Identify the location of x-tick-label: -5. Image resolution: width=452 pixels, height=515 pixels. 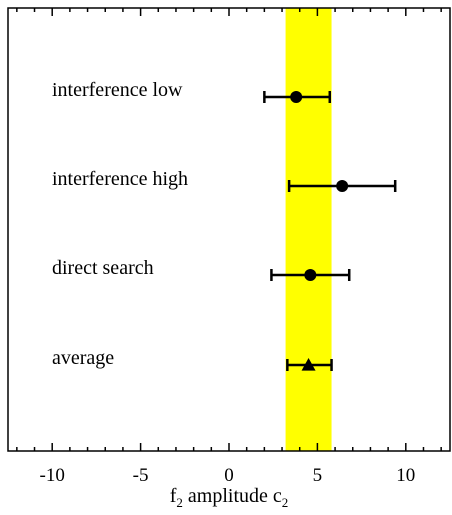
(141, 475).